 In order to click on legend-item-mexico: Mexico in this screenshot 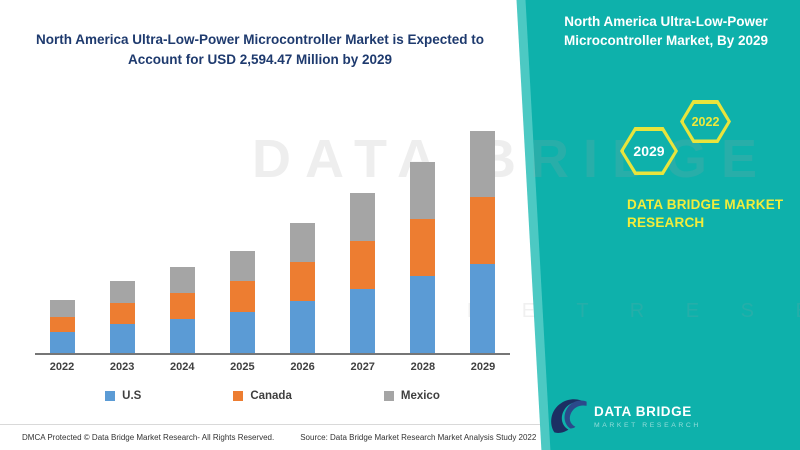, I will do `click(411, 396)`.